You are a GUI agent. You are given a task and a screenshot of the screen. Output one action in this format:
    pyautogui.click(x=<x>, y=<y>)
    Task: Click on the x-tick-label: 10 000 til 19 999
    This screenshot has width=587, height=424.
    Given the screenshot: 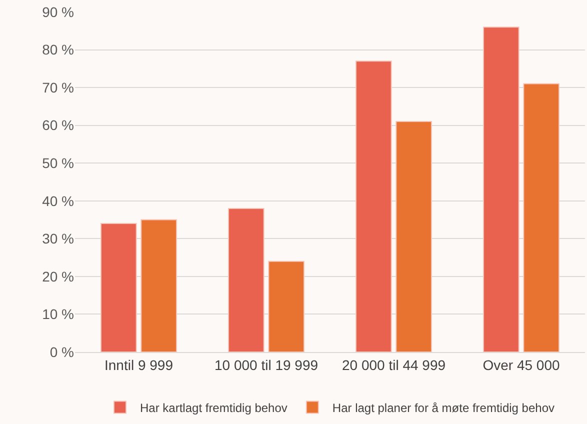 What is the action you would take?
    pyautogui.click(x=266, y=364)
    